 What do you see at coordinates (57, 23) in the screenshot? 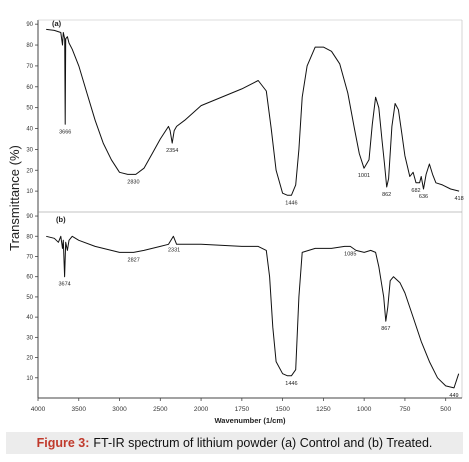
I see `panel-label-a: (a)` at bounding box center [57, 23].